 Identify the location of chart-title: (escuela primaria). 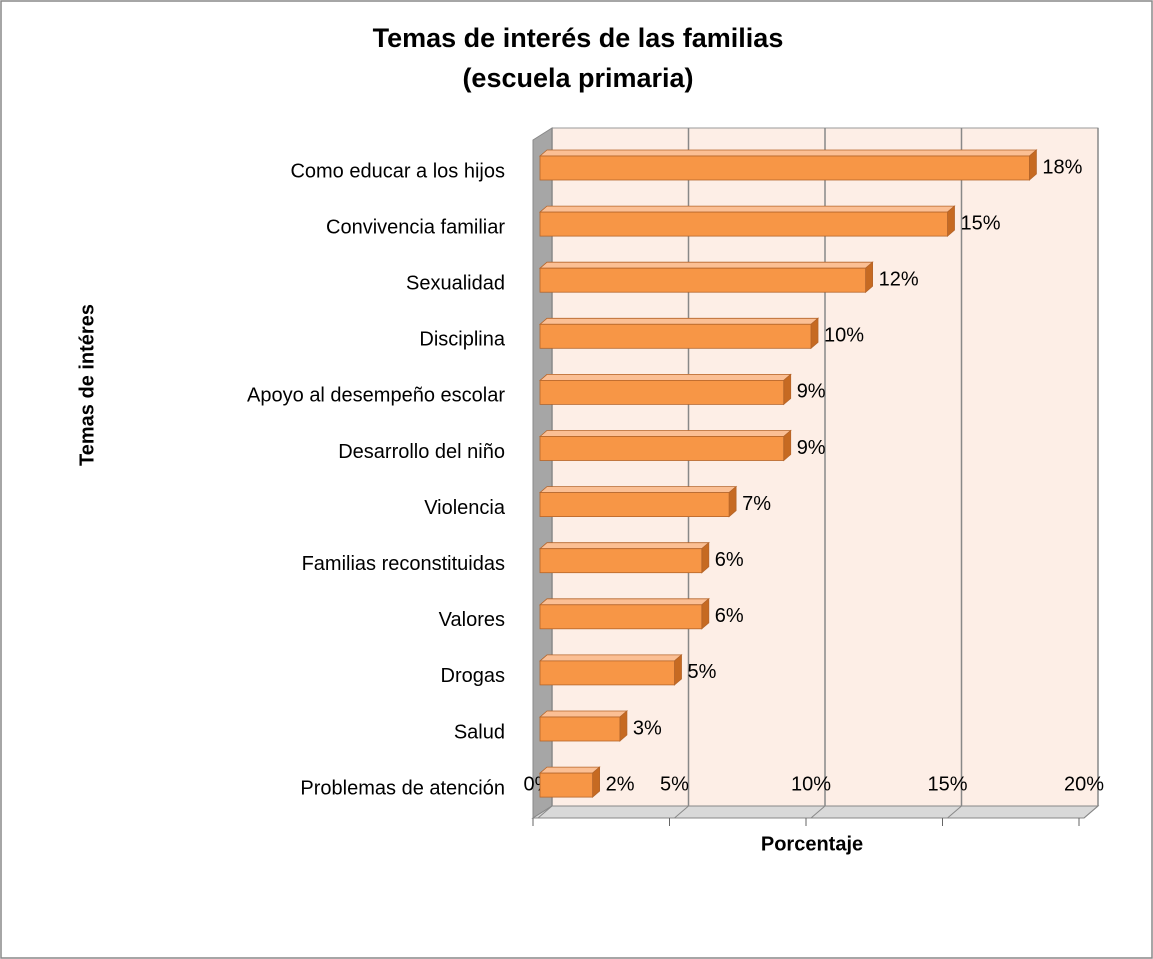
(577, 78).